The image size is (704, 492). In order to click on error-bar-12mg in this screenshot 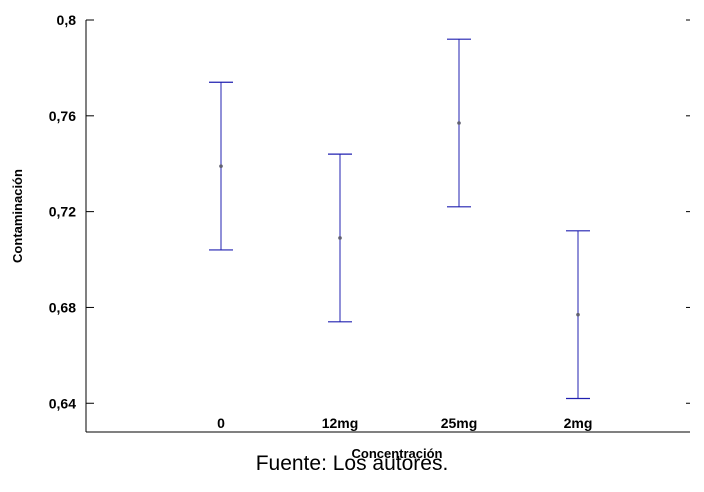, I will do `click(340, 238)`.